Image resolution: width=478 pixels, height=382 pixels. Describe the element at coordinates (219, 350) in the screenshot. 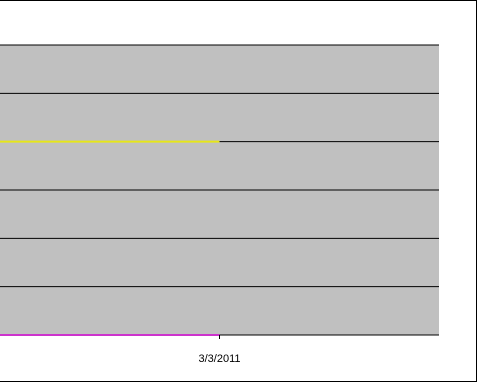

I see `x-axis: 3/3/2011` at that location.